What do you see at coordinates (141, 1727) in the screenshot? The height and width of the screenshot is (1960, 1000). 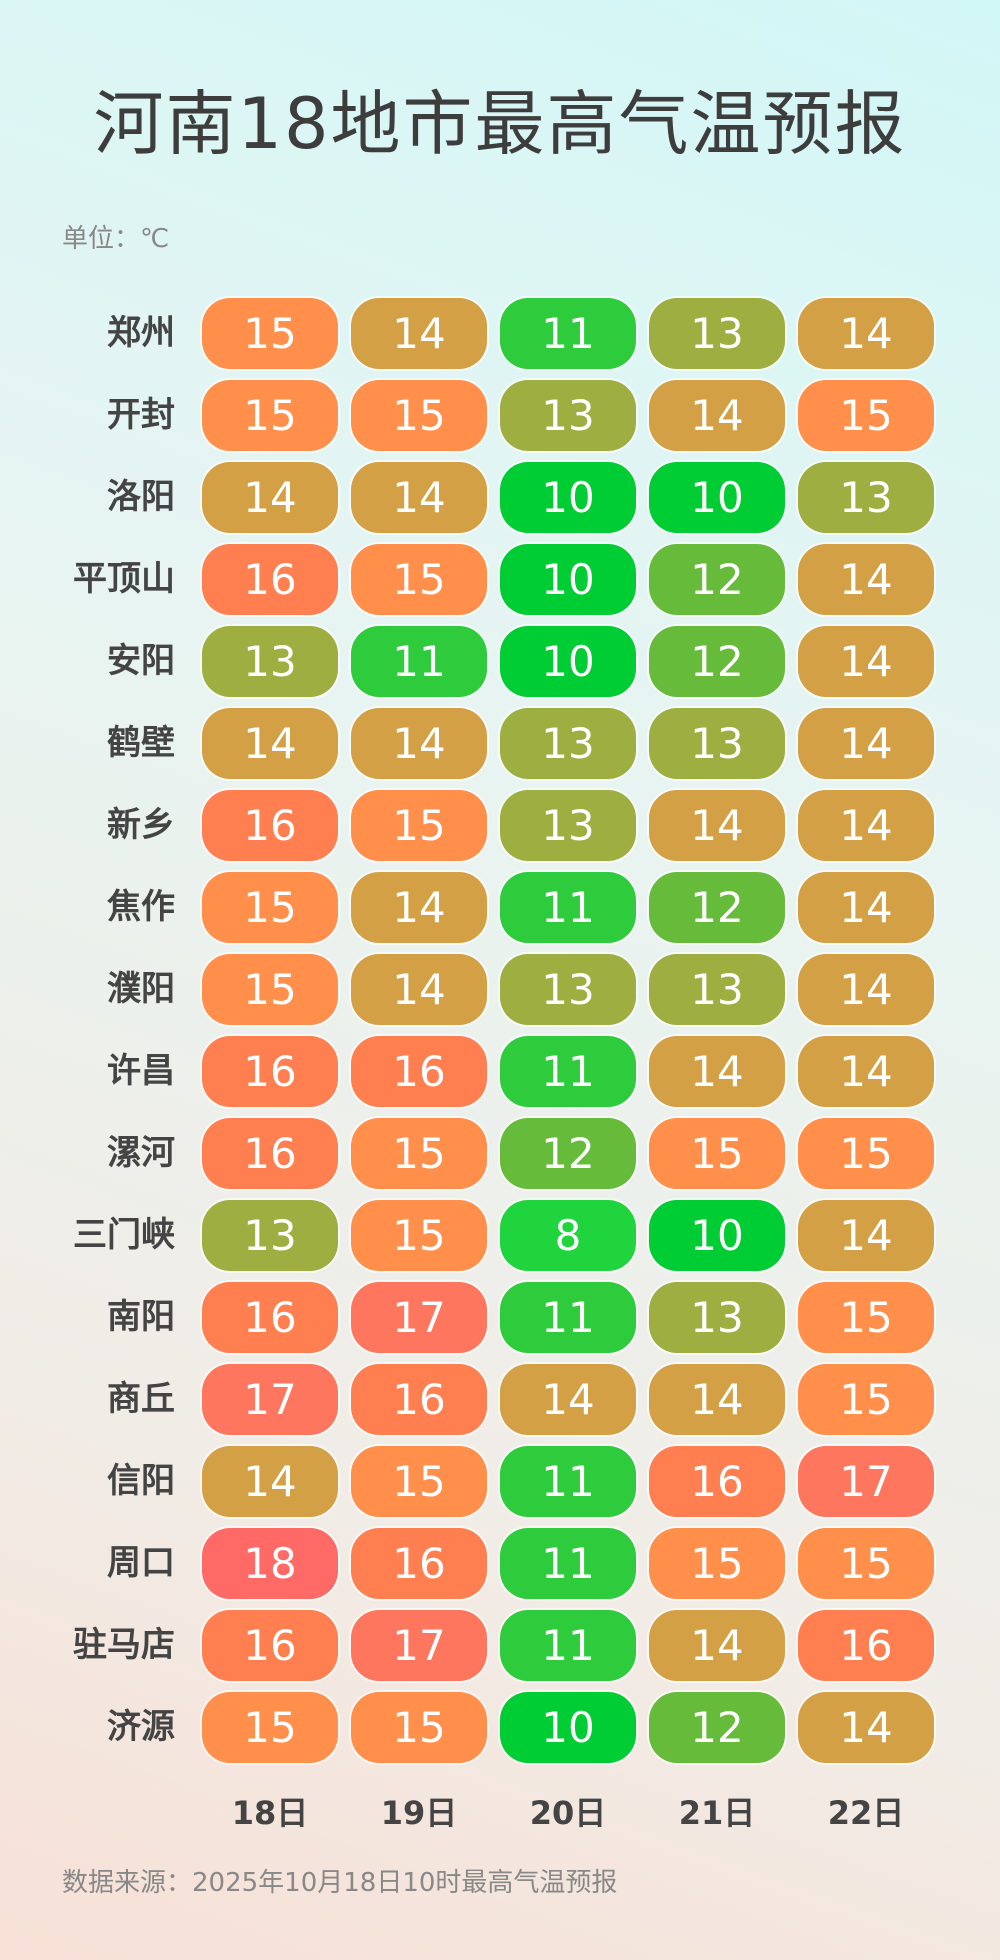 I see `city-label: 济源` at bounding box center [141, 1727].